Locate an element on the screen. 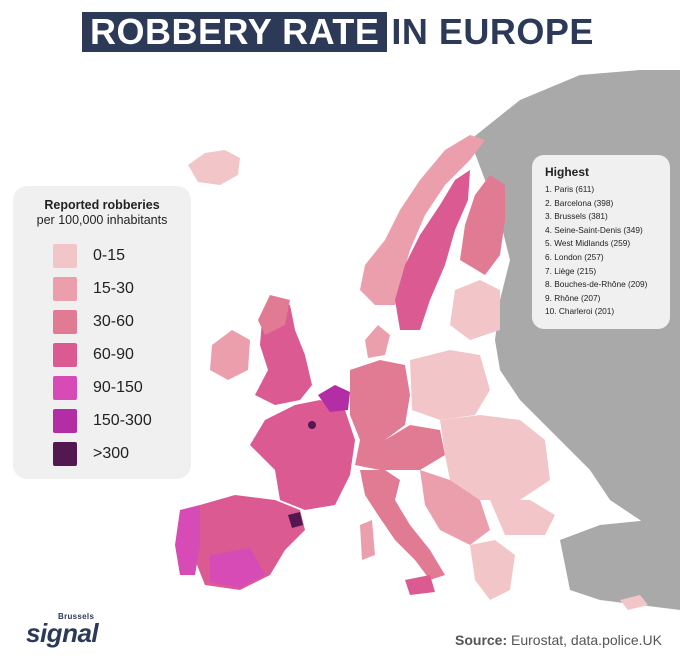 This screenshot has width=680, height=668. barcelona-hotspot is located at coordinates (295, 520).